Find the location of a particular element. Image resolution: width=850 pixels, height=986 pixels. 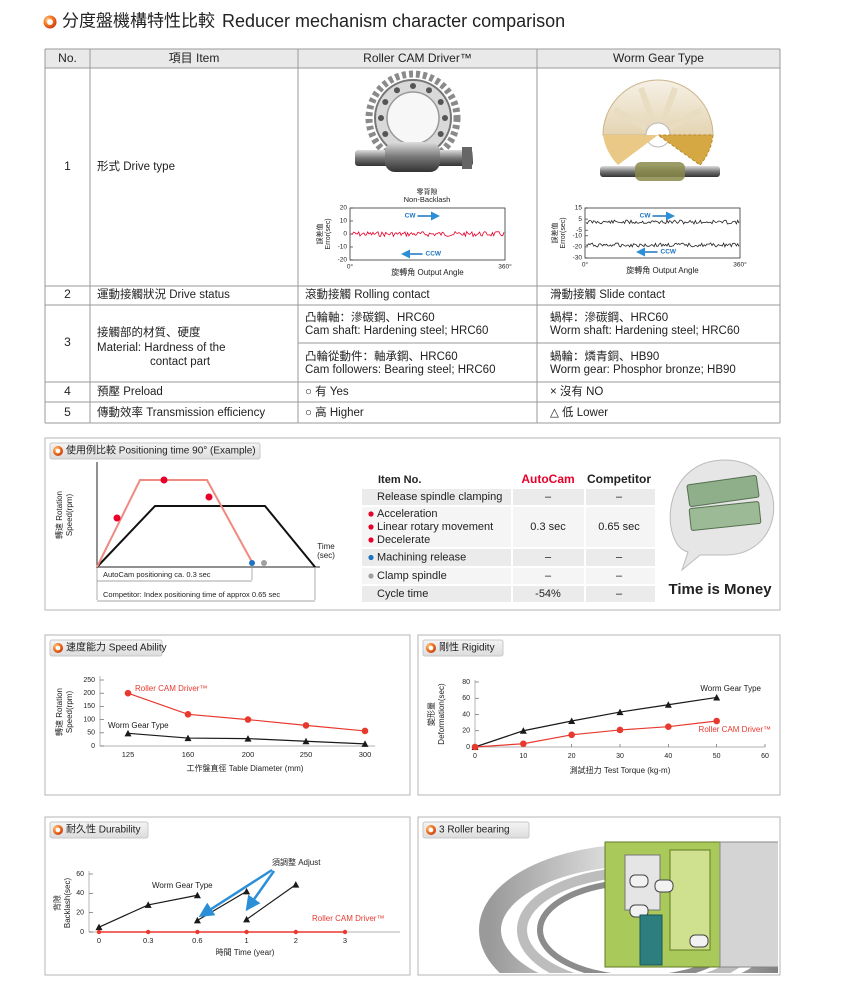

x-tick-label: 160 is located at coordinates (188, 754).